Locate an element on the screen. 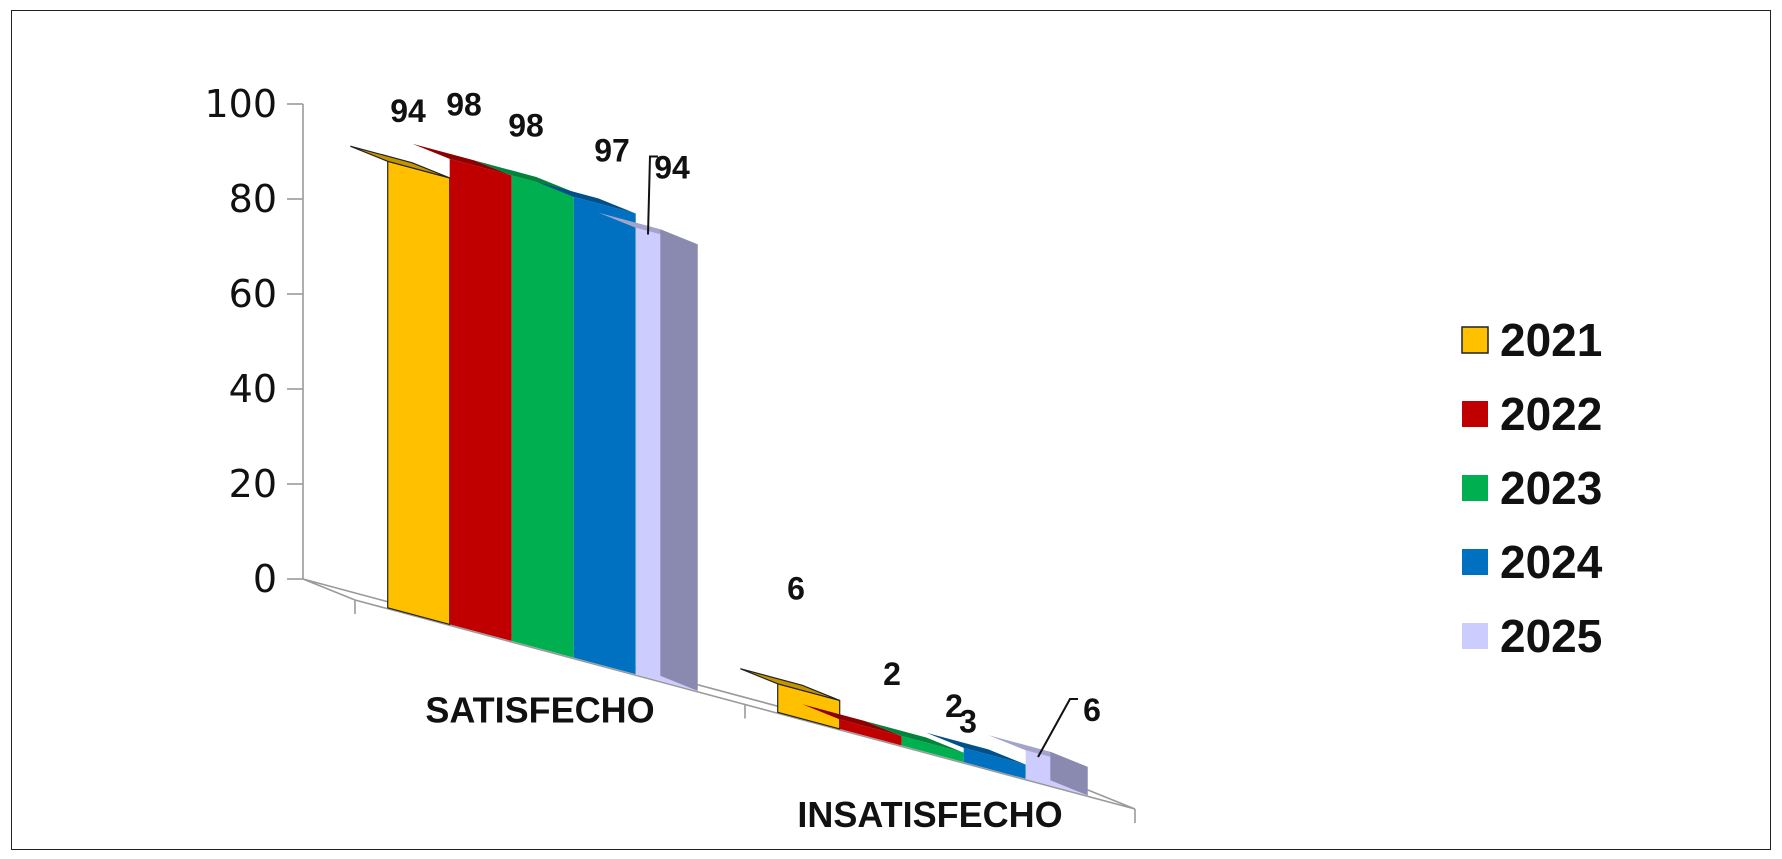 This screenshot has width=1782, height=859. bar-2023-satisfecho is located at coordinates (524, 409).